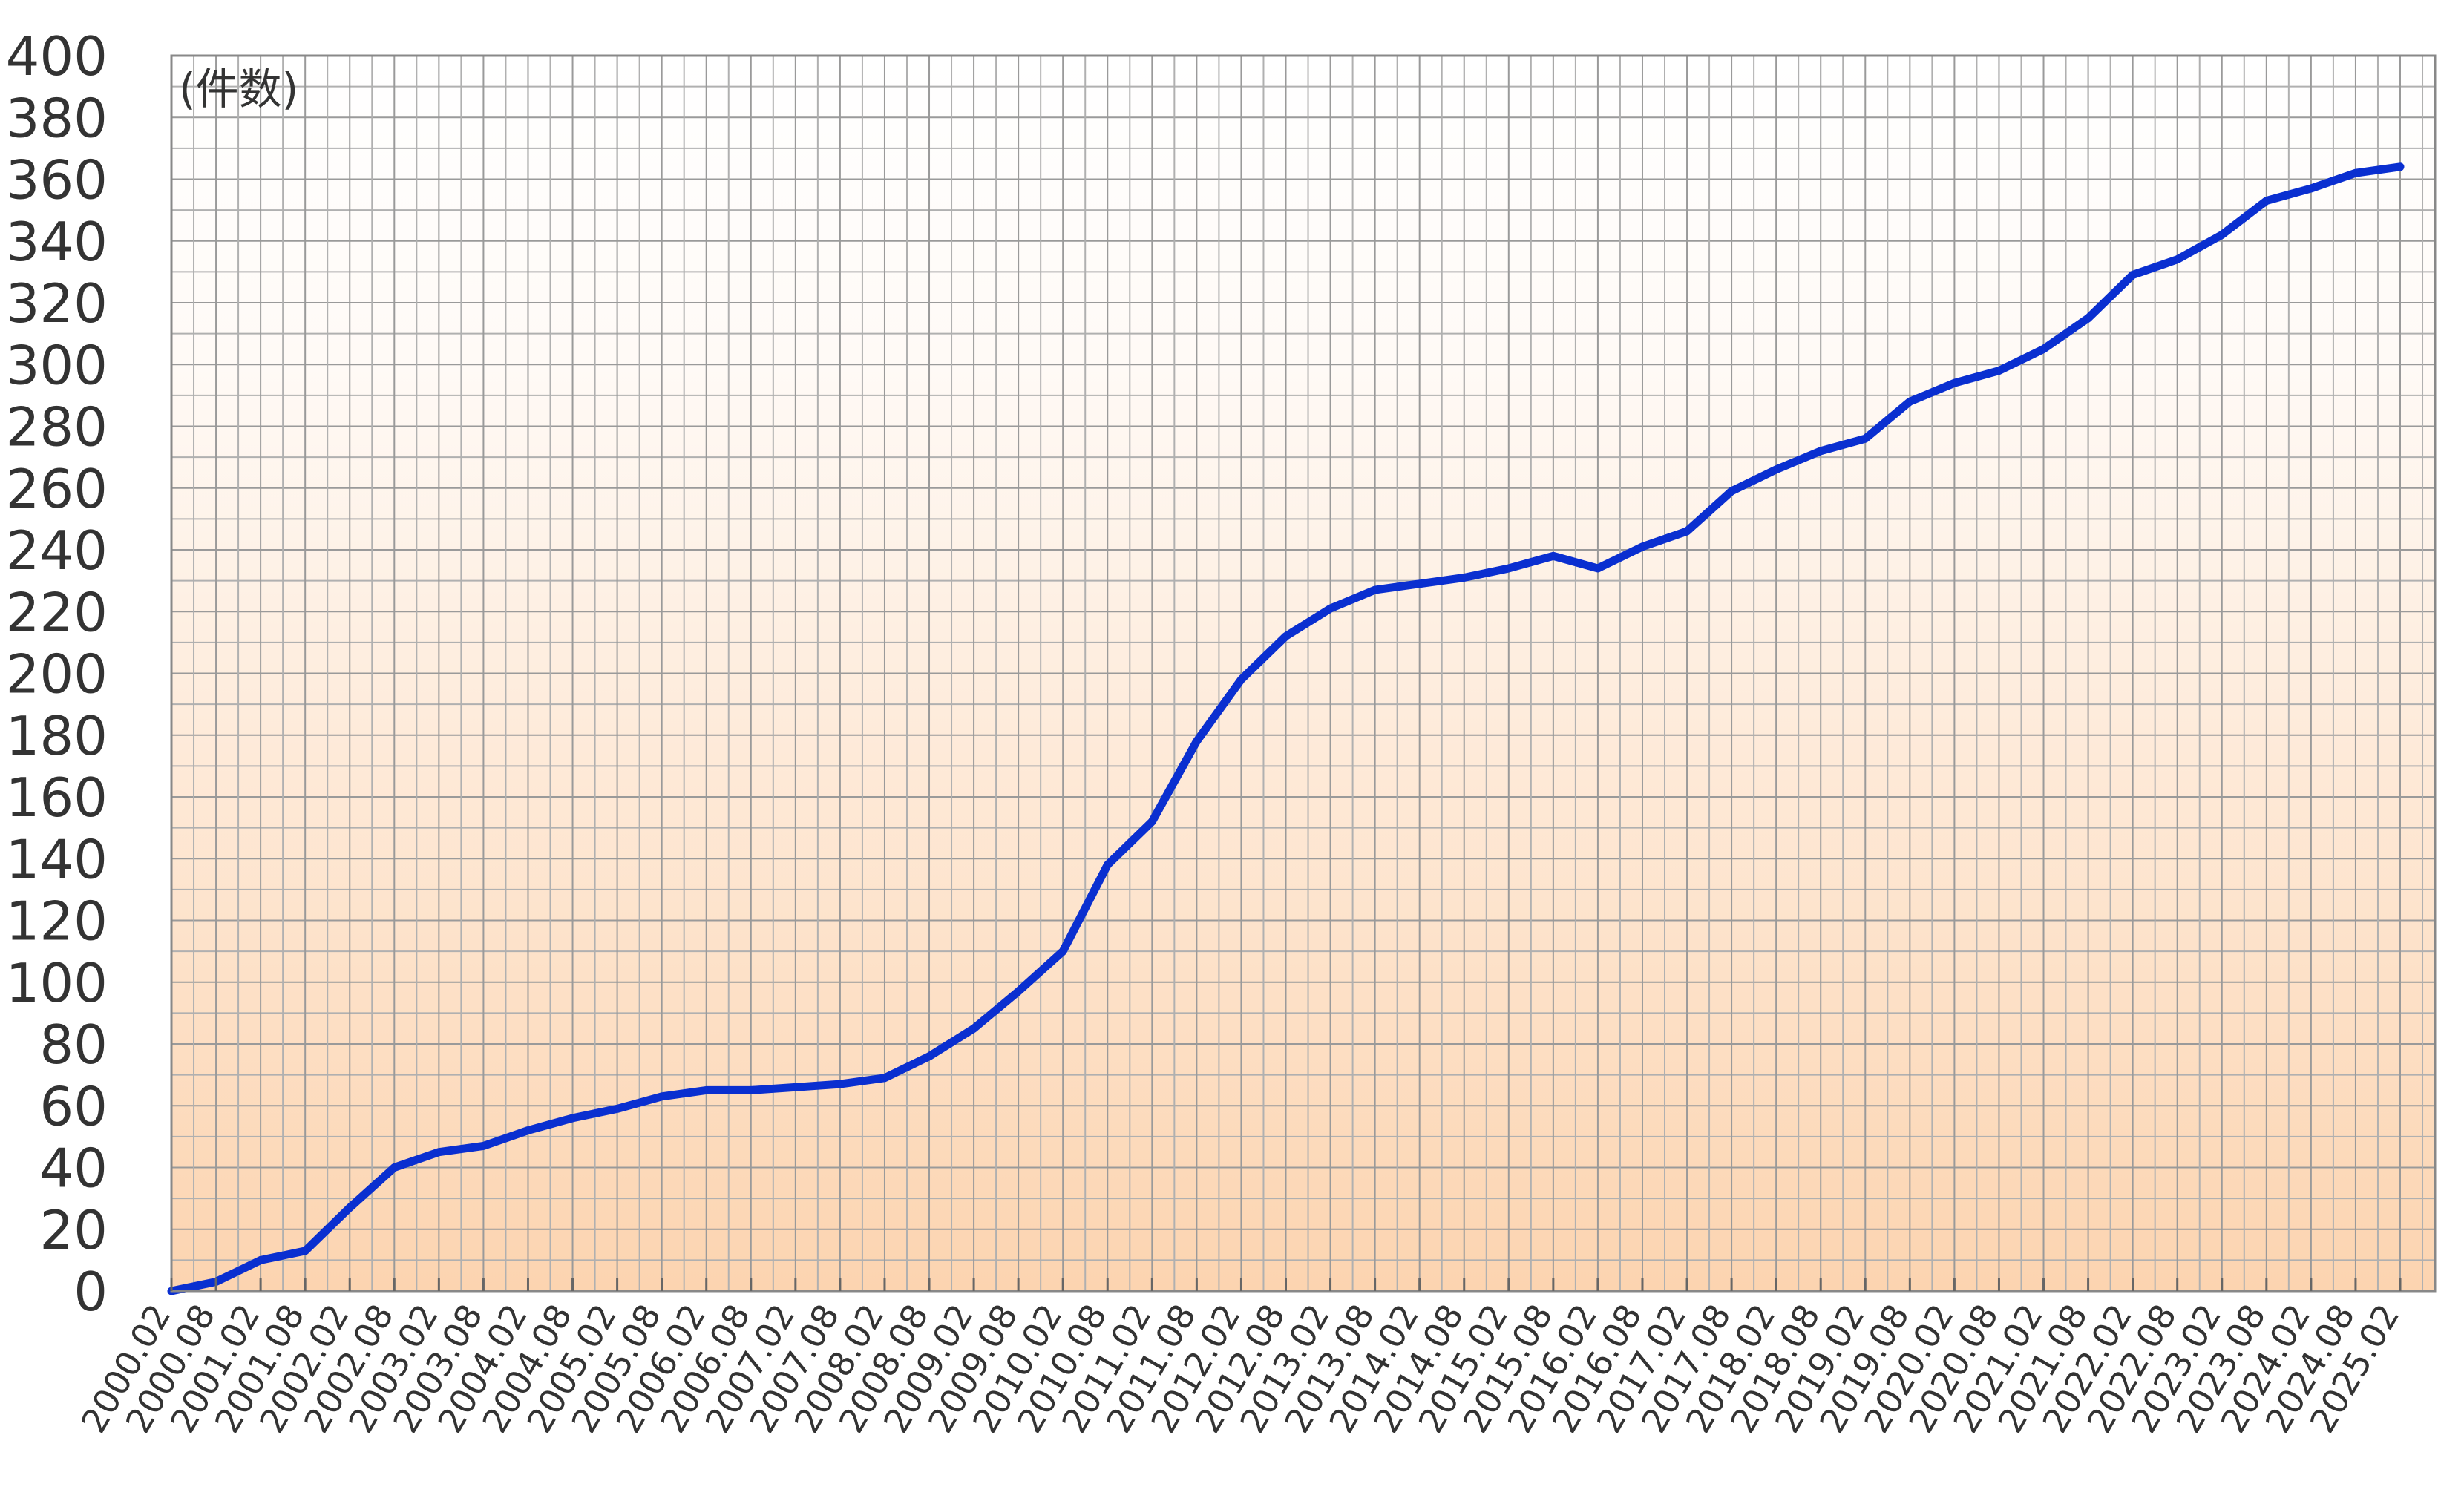 The image size is (2464, 1501). Describe the element at coordinates (90, 1292) in the screenshot. I see `y-tick-label: 0` at that location.